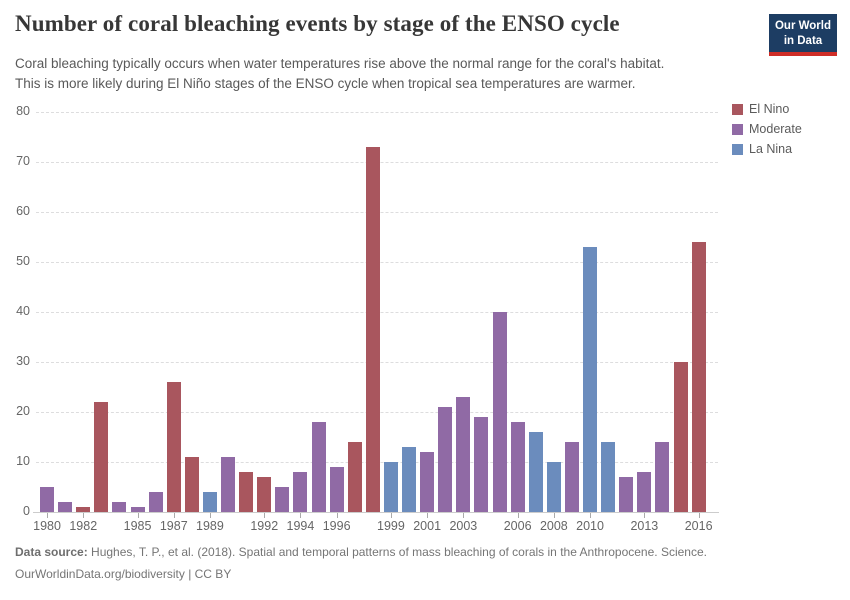 The width and height of the screenshot is (850, 600). What do you see at coordinates (662, 477) in the screenshot?
I see `bar-2014` at bounding box center [662, 477].